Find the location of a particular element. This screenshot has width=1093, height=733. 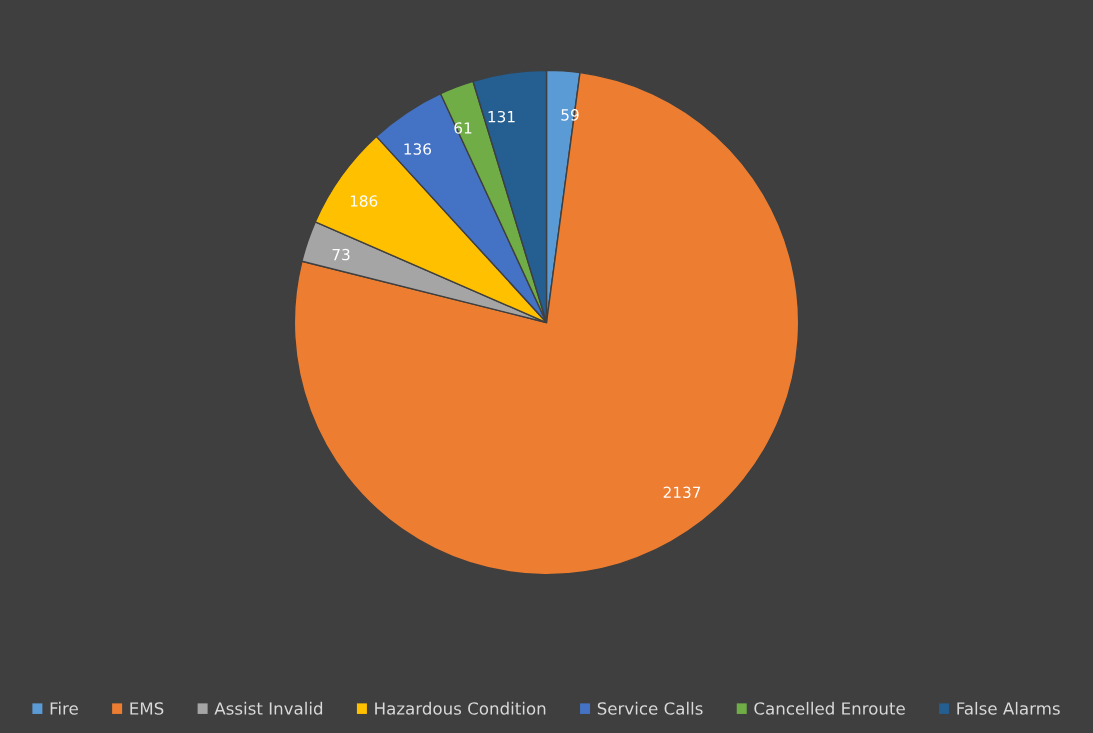

legend-label: Service Calls is located at coordinates (650, 708).